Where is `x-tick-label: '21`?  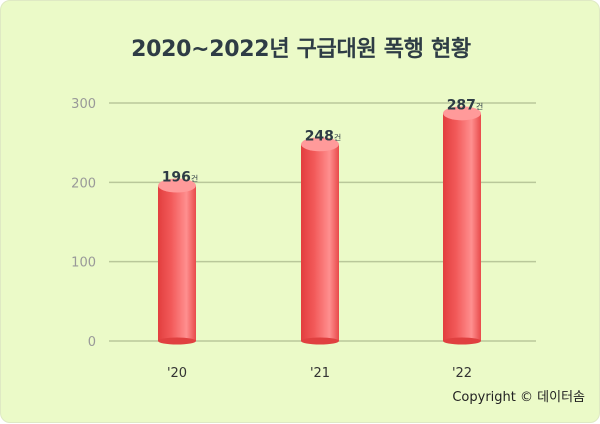
x-tick-label: '21 is located at coordinates (320, 373).